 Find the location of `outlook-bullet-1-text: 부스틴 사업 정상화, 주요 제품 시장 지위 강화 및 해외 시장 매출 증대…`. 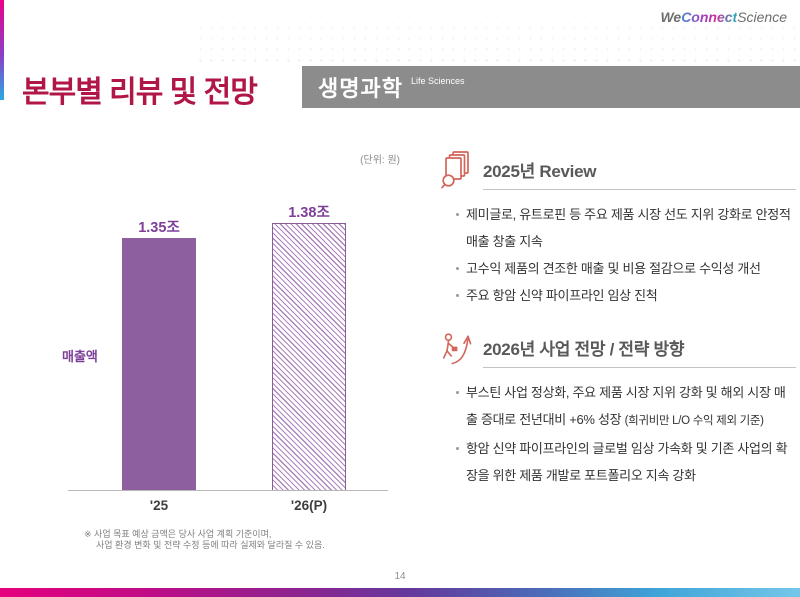

outlook-bullet-1-text: 부스틴 사업 정상화, 주요 제품 시장 지위 강화 및 해외 시장 매출 증대… is located at coordinates (626, 406).